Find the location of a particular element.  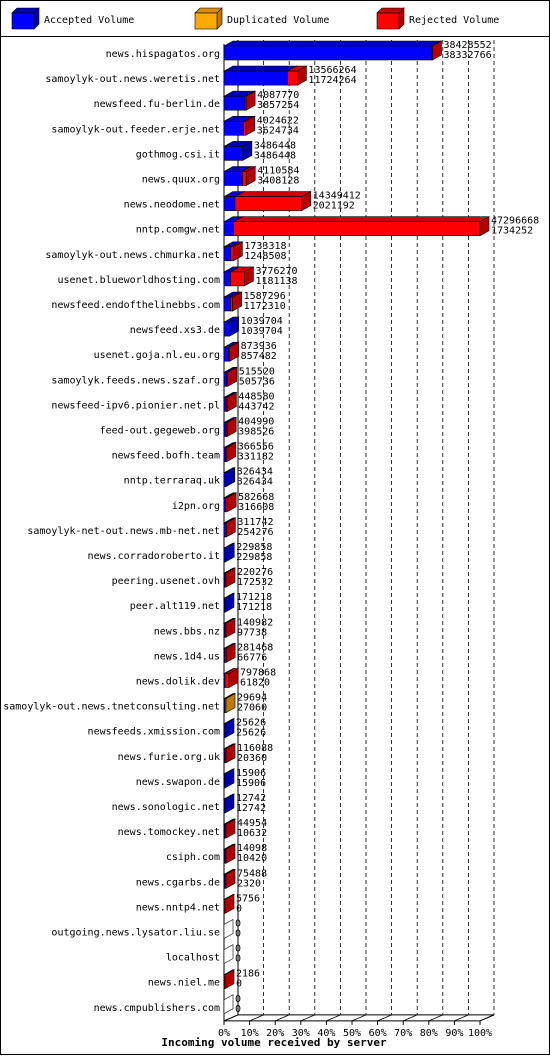

legend-label-accepted-volume: Accepted Volume is located at coordinates (89, 20).